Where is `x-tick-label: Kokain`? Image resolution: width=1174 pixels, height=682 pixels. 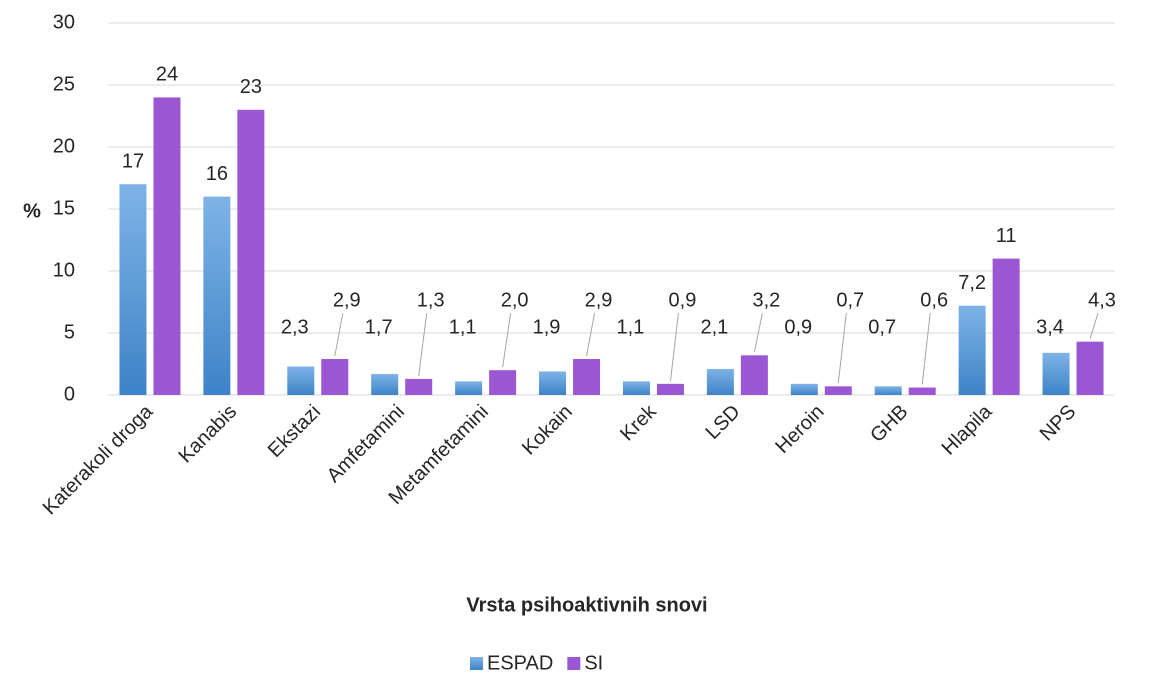
x-tick-label: Kokain is located at coordinates (547, 430).